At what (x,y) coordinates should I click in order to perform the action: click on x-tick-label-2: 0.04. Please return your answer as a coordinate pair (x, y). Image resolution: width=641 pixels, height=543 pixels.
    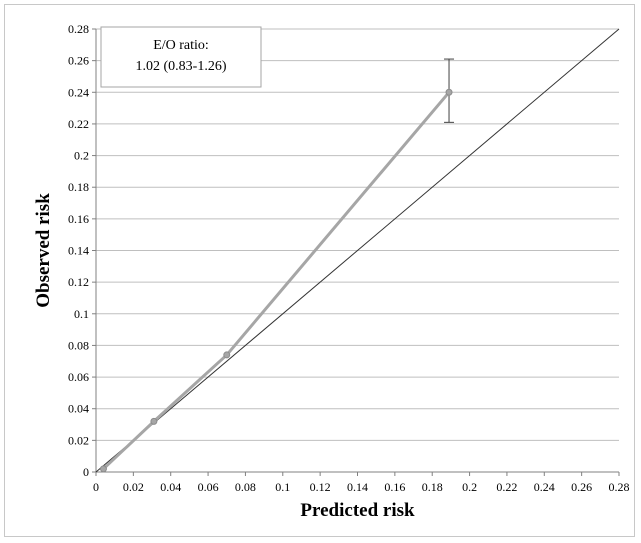
    Looking at the image, I should click on (170, 487).